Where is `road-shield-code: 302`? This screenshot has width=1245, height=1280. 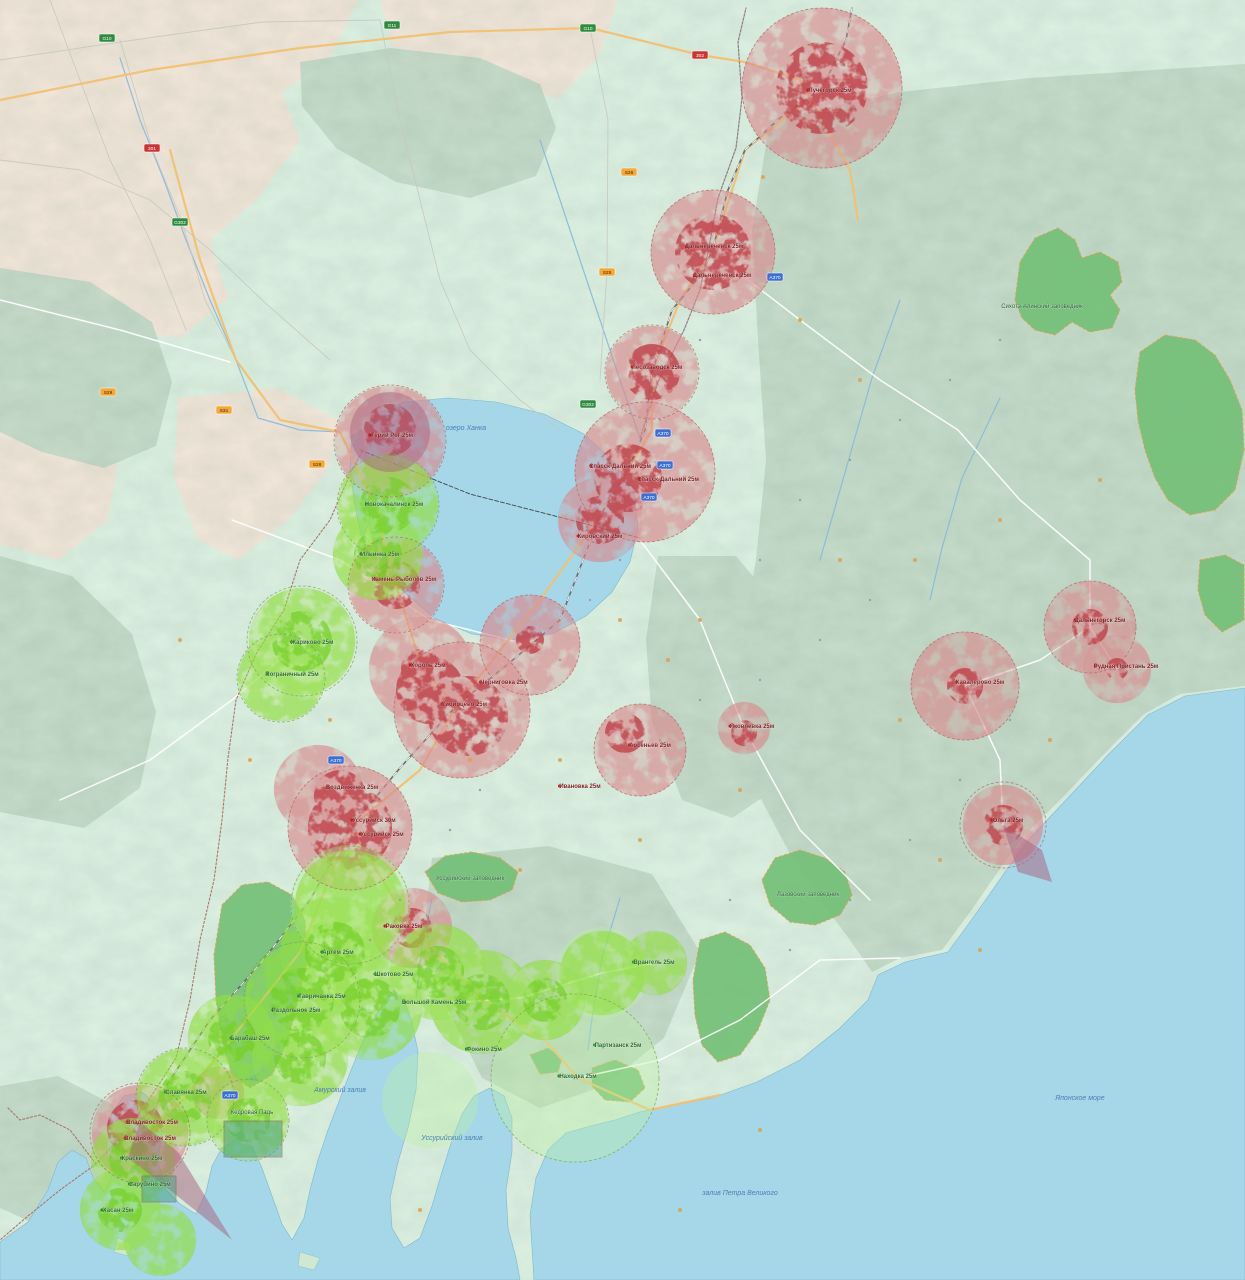
road-shield-code: 302 is located at coordinates (700, 56).